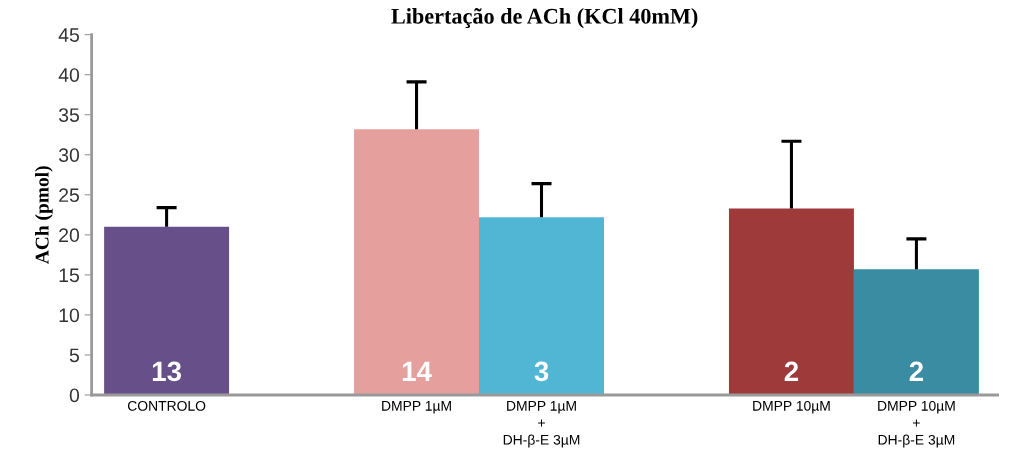 The image size is (1018, 462). I want to click on annotation: 14, so click(417, 371).